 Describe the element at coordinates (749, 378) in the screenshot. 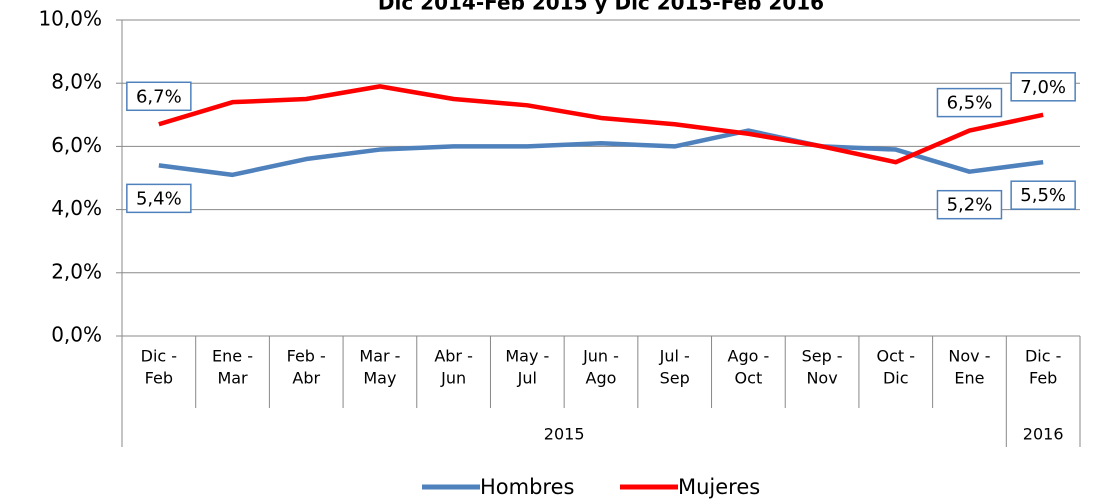

I see `x-tick-label: Oct` at that location.